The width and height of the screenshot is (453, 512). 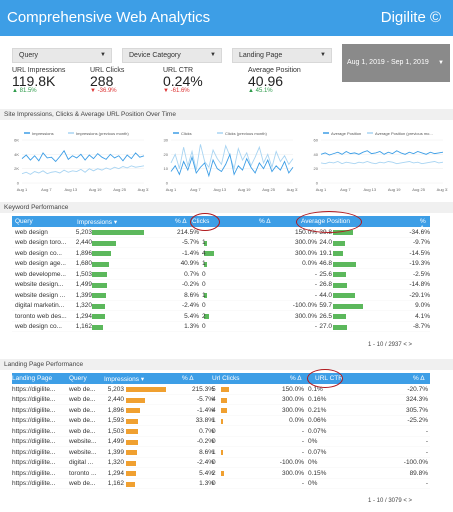 What do you see at coordinates (317, 183) in the screenshot?
I see `y-tick-label: 0` at bounding box center [317, 183].